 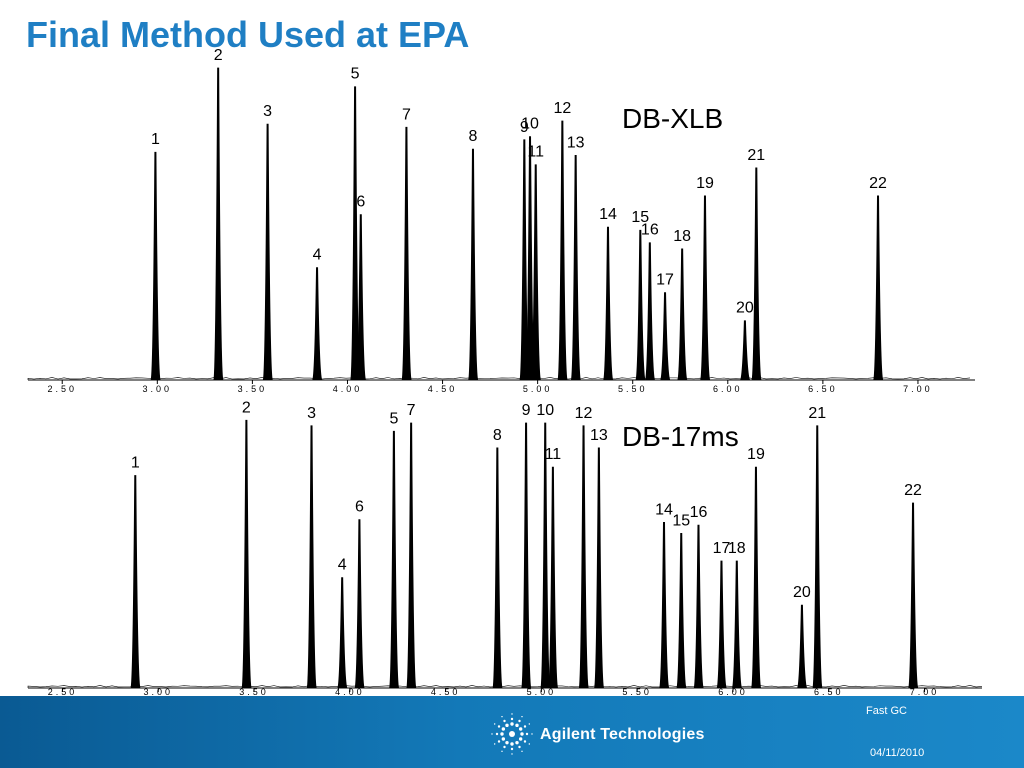 What do you see at coordinates (756, 155) in the screenshot?
I see `peak-label-21: 21` at bounding box center [756, 155].